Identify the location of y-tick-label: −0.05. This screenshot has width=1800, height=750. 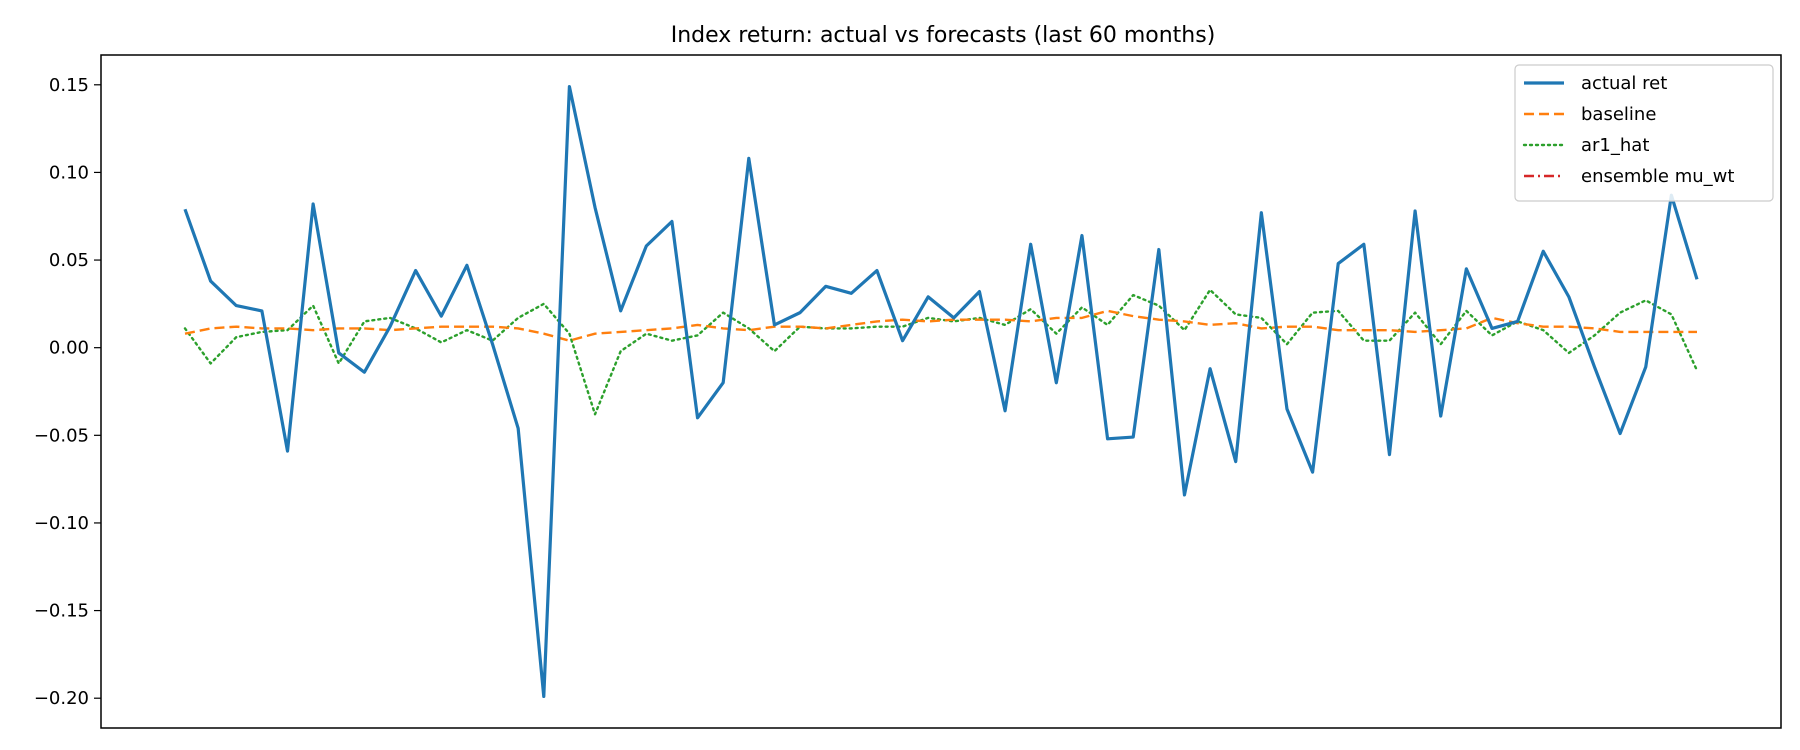
(61, 435).